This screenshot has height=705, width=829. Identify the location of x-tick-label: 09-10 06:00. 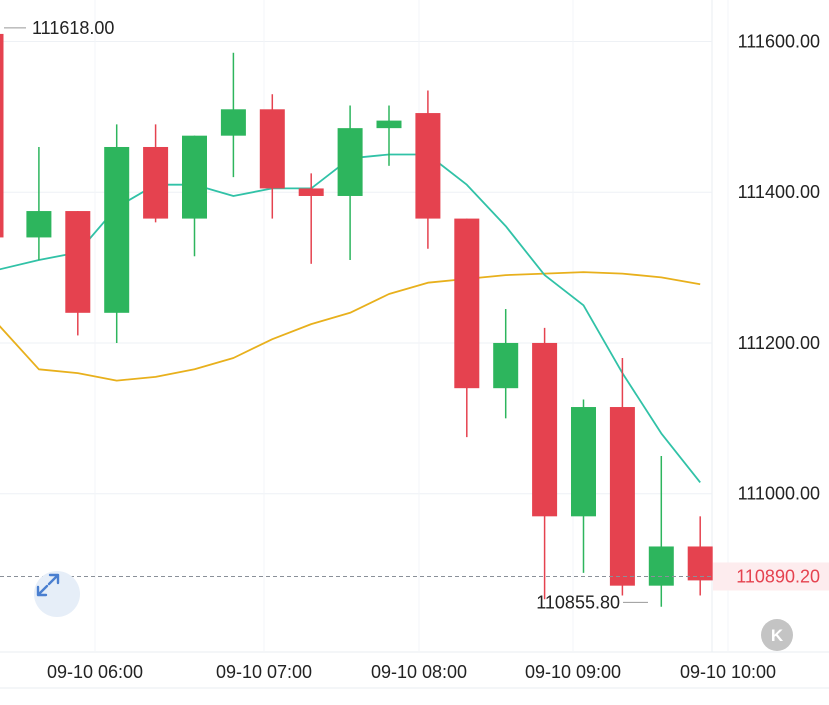
(95, 672).